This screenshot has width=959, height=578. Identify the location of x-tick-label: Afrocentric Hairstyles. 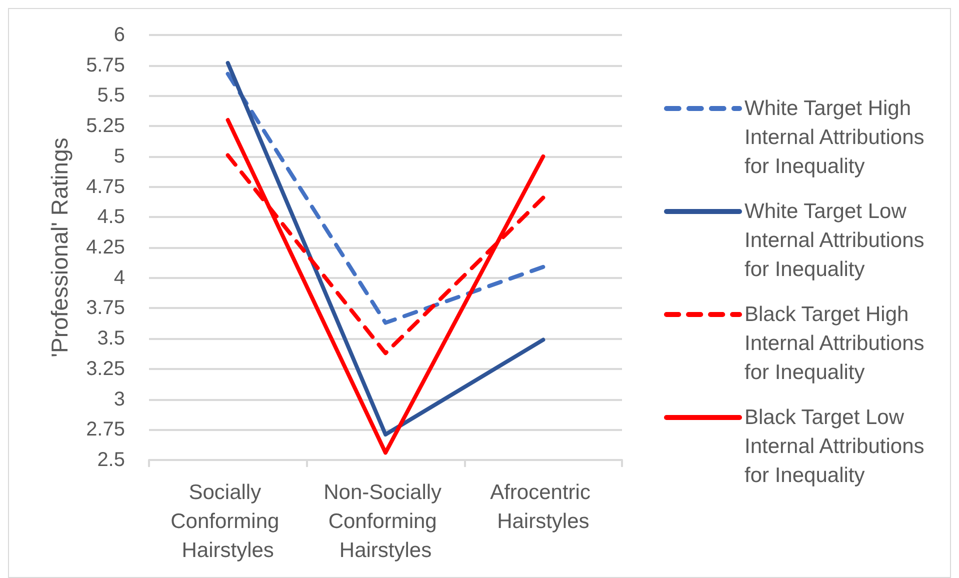
(543, 507).